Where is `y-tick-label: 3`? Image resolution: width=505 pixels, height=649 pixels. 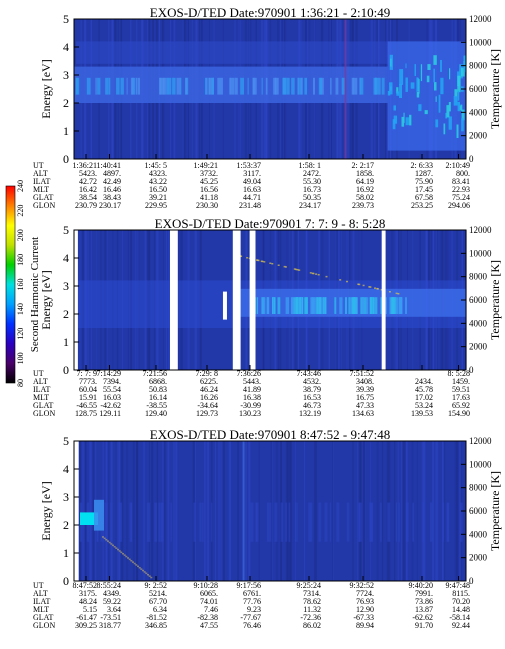
y-tick-label: 3 is located at coordinates (66, 75).